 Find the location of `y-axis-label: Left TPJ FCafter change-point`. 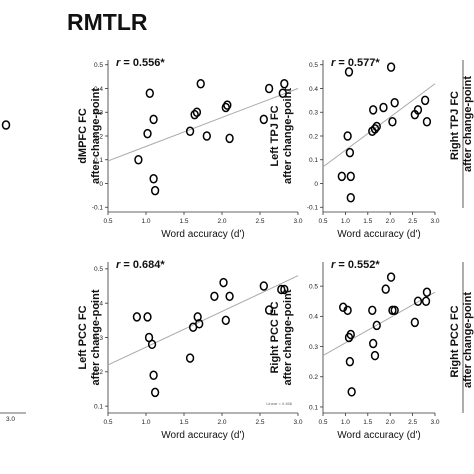

y-axis-label: Left TPJ FCafter change-point is located at coordinates (281, 136).